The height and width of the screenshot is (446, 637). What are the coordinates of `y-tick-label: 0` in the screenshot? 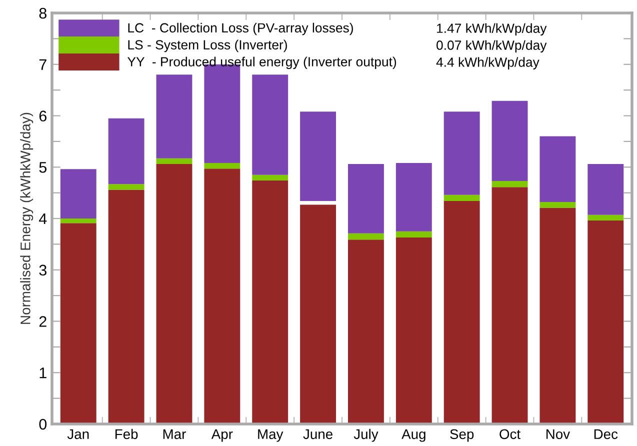 It's located at (43, 424).